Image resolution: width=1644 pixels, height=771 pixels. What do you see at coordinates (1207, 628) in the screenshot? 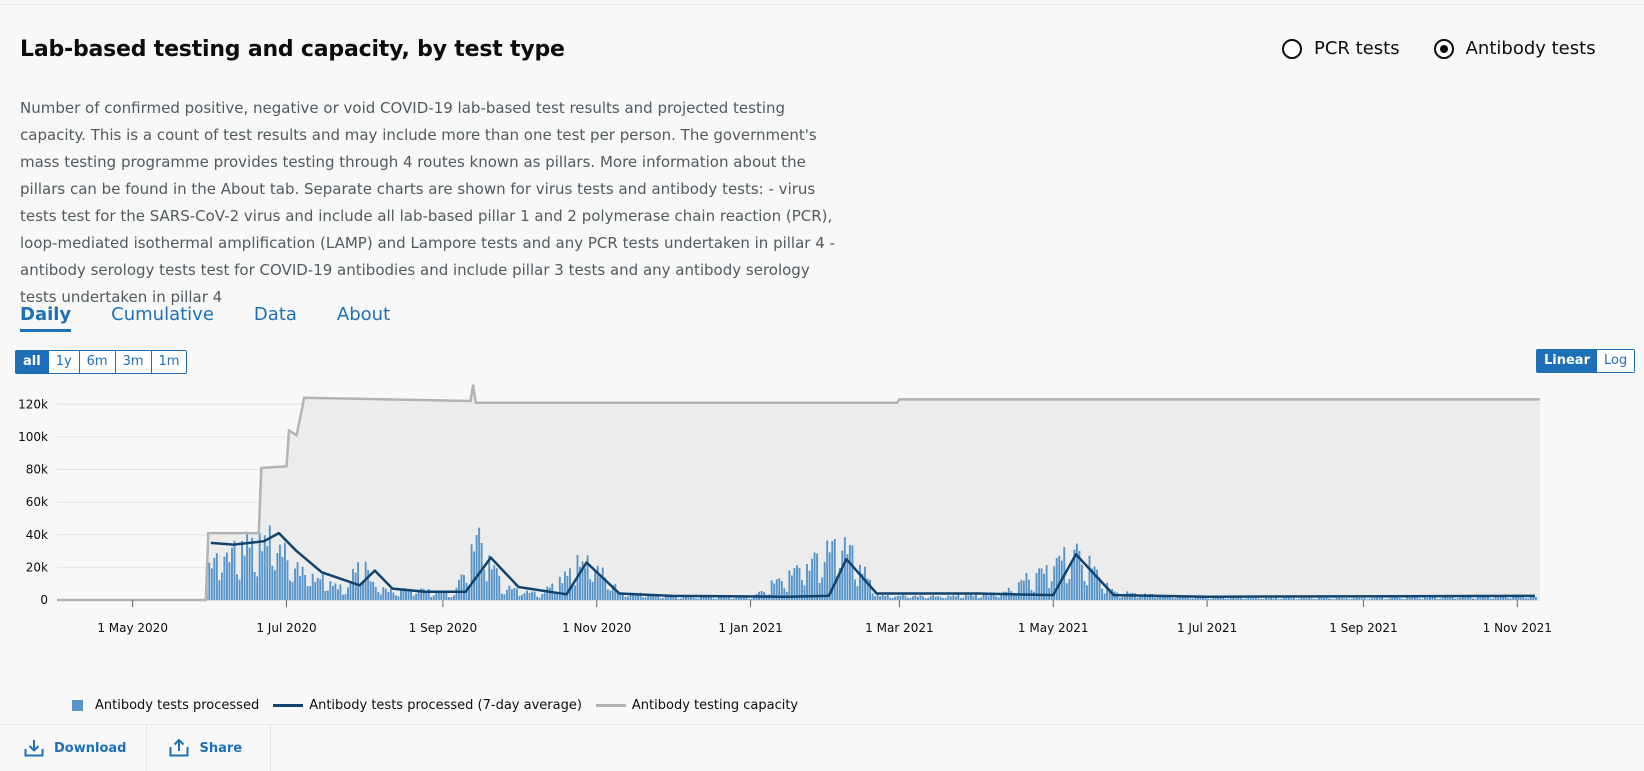
I see `x-tick-label: 1 Jul 2021` at bounding box center [1207, 628].